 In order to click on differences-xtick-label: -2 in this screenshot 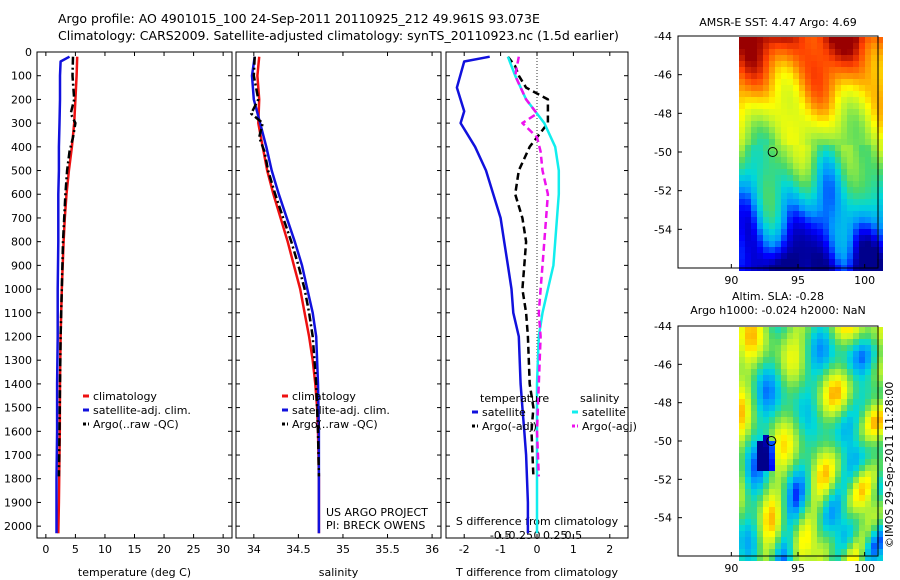, I will do `click(464, 549)`.